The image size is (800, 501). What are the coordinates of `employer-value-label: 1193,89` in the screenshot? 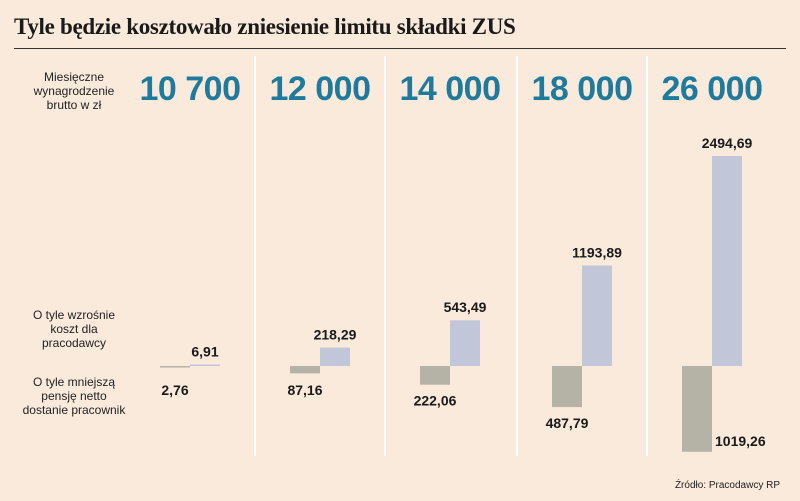 It's located at (597, 252).